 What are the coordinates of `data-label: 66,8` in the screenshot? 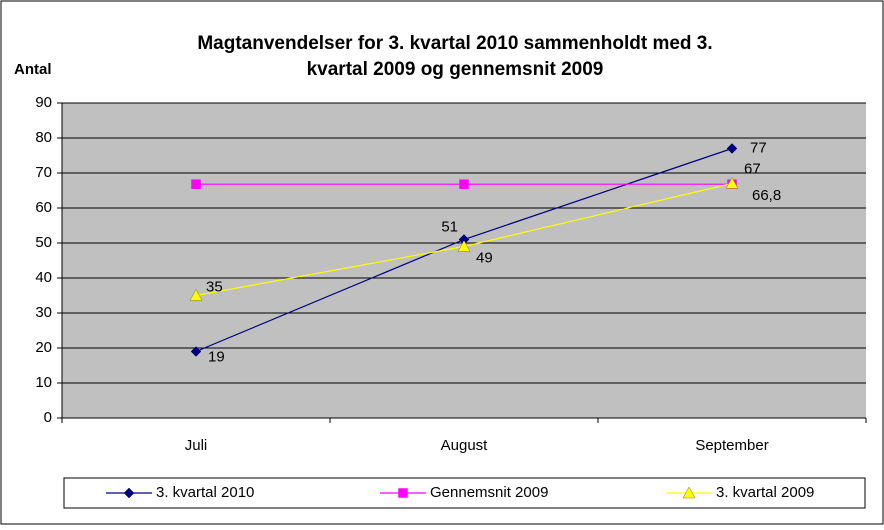 It's located at (766, 195).